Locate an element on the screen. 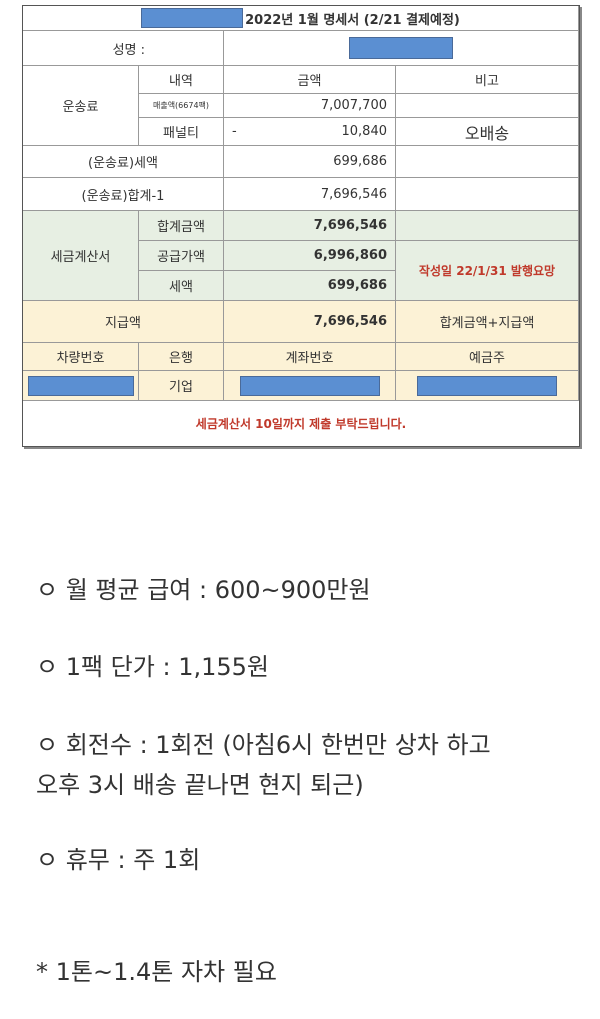 The width and height of the screenshot is (600, 1019). invoice-supply: 6,996,860 is located at coordinates (310, 256).